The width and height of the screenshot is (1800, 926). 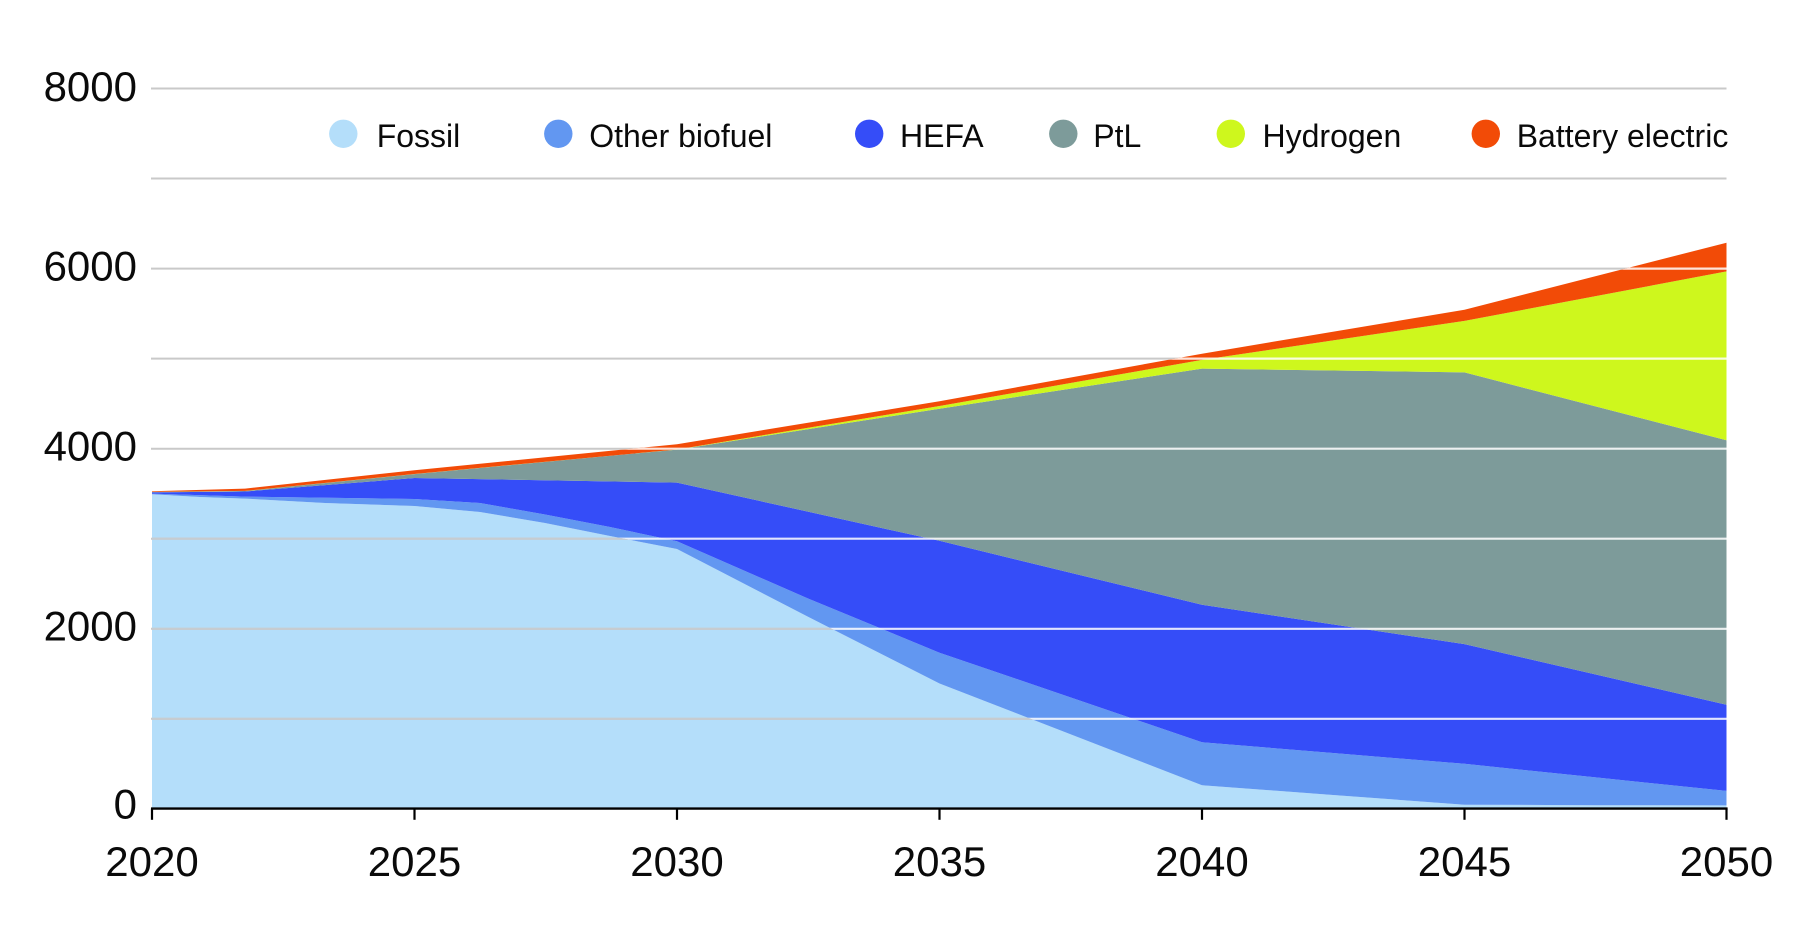 I want to click on svg-text: Hydrogen, so click(x=1332, y=136).